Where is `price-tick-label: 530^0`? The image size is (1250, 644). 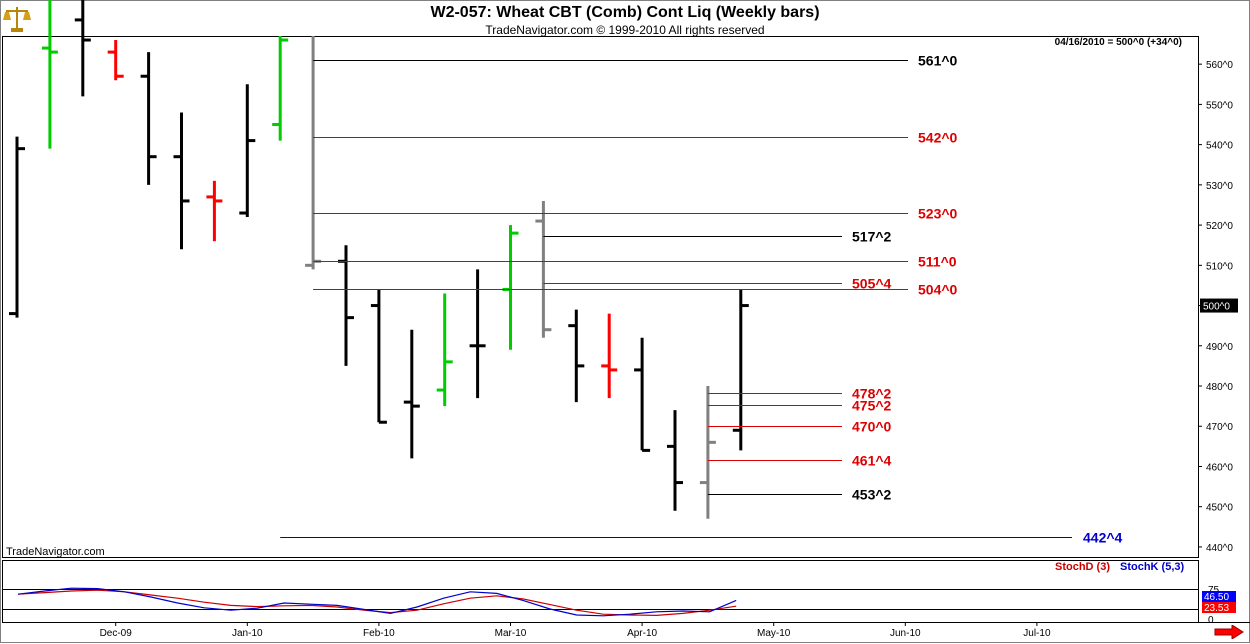
price-tick-label: 530^0 is located at coordinates (1219, 186).